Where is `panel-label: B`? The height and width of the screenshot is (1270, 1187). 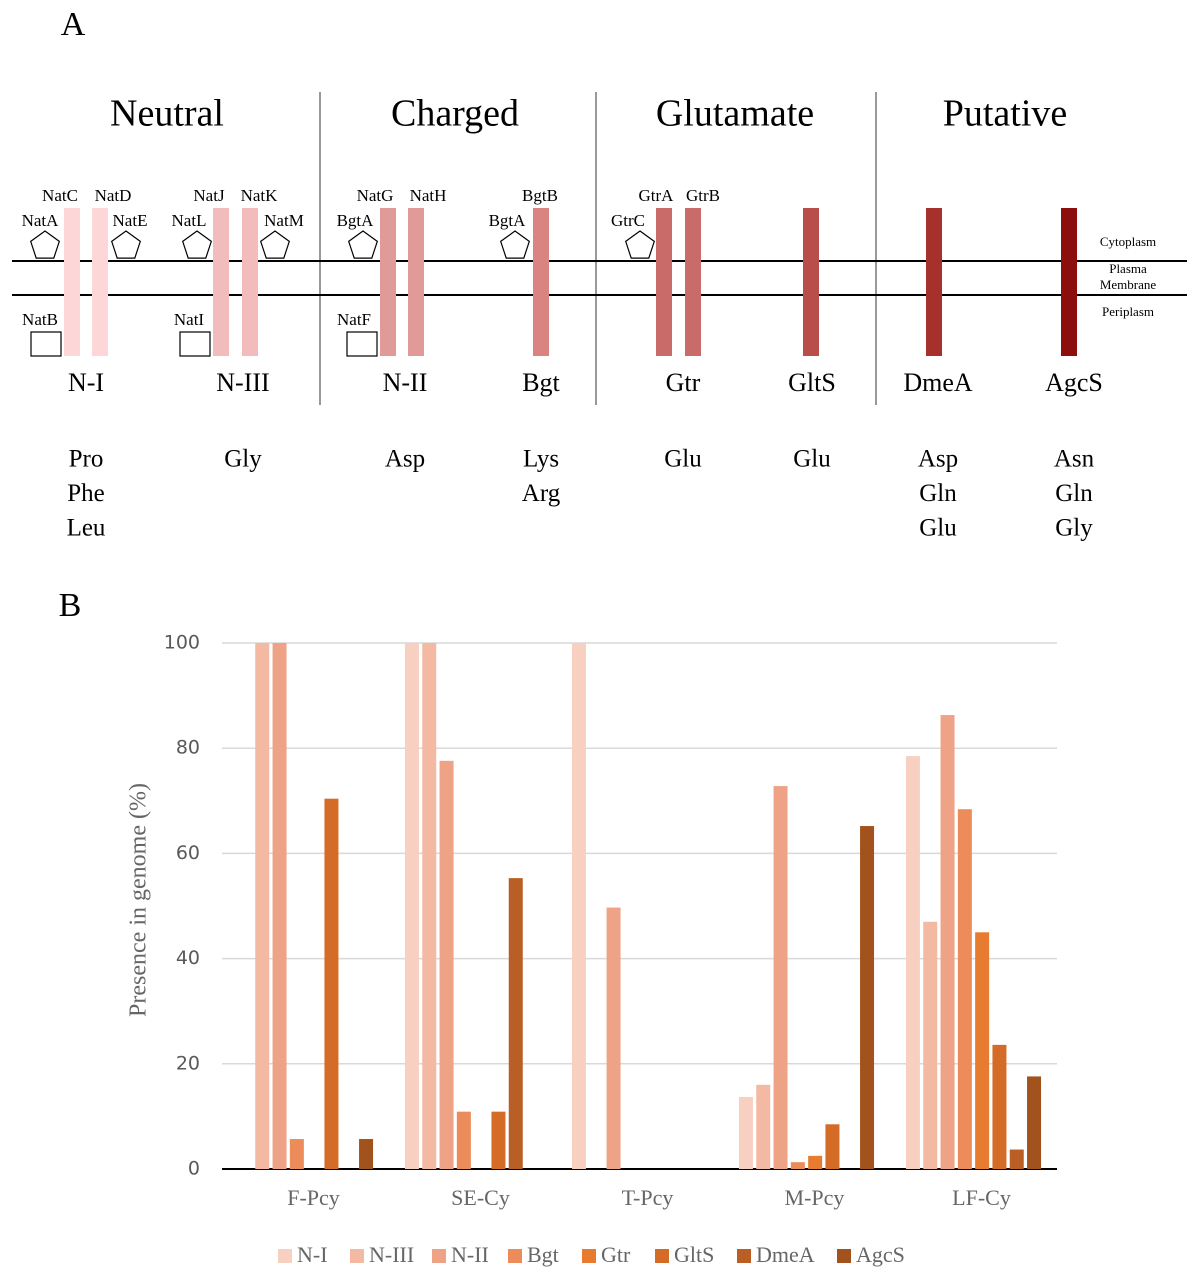 panel-label: B is located at coordinates (70, 605).